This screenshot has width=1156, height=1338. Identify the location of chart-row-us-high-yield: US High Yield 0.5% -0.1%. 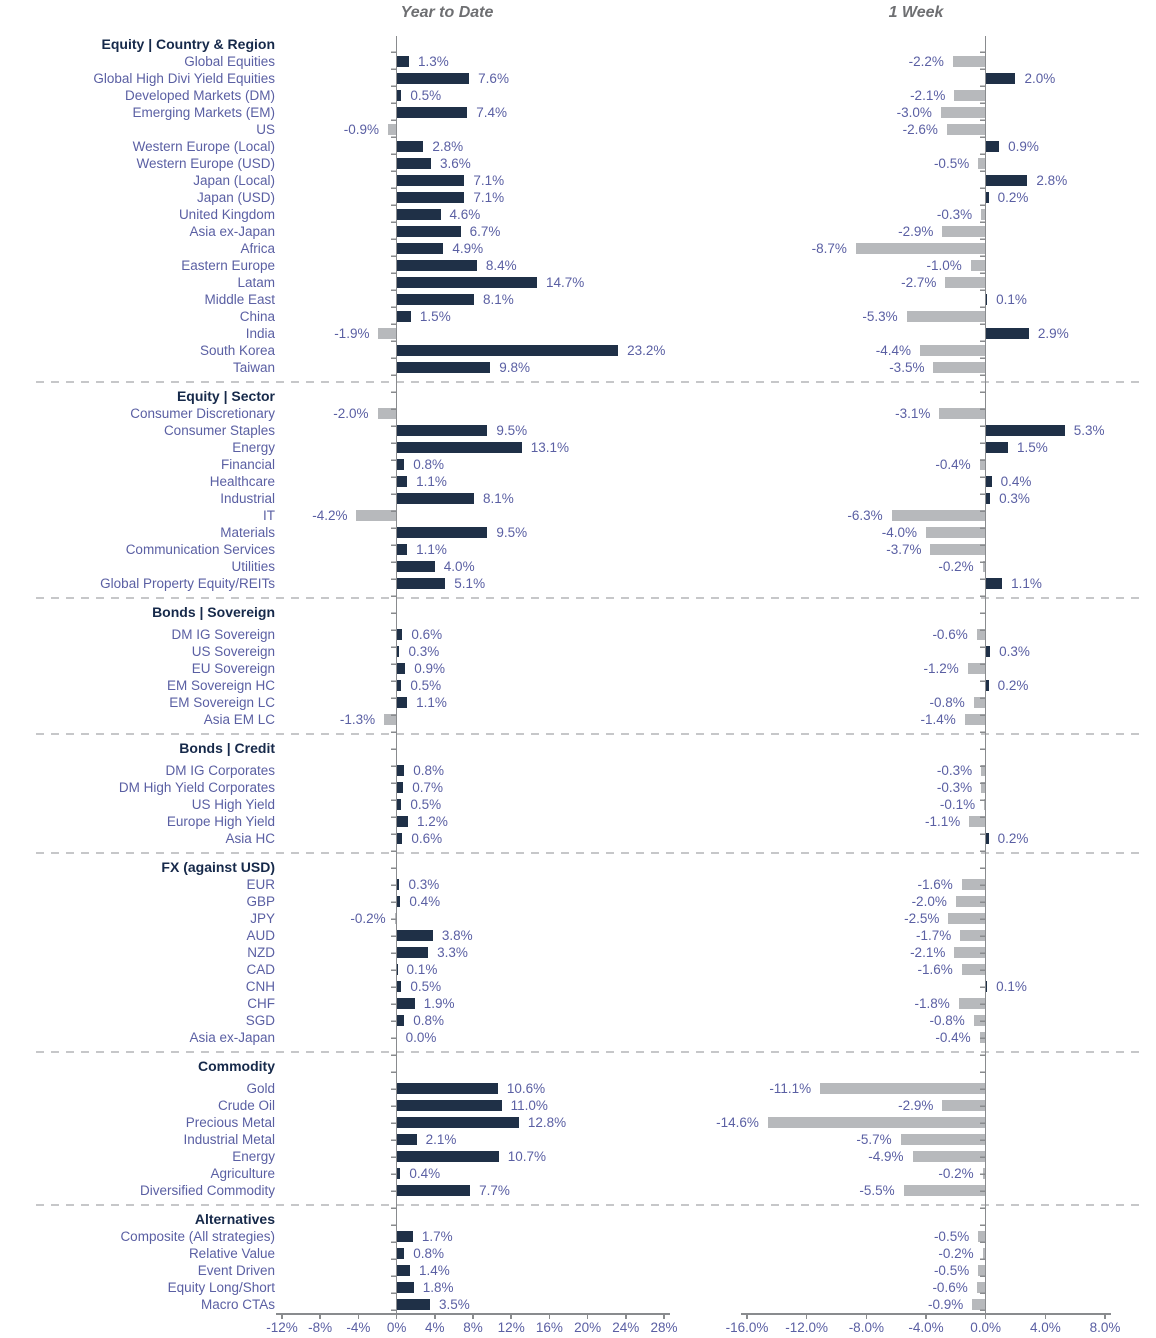
(578, 804).